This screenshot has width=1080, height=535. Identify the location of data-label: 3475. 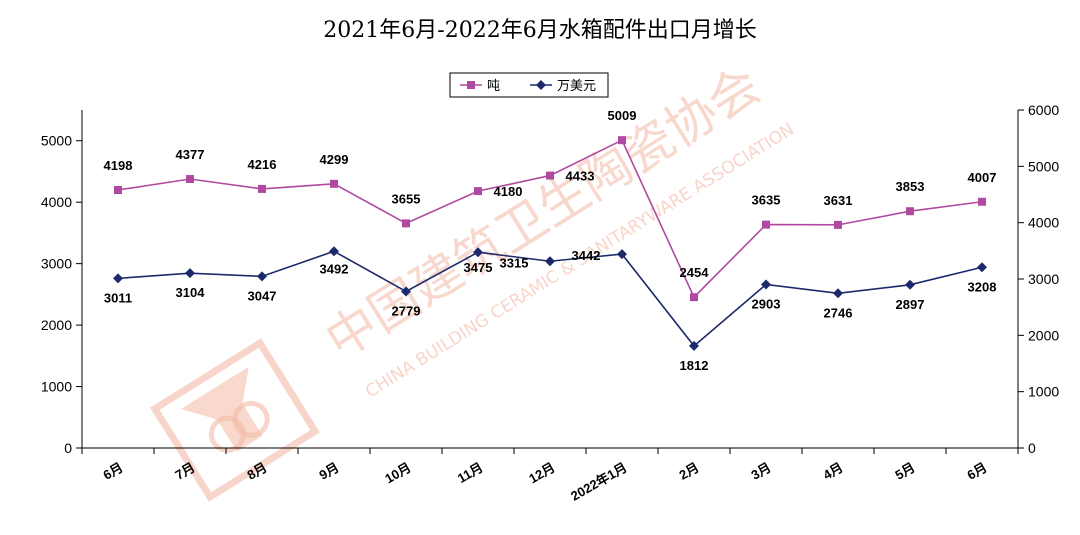
(478, 267).